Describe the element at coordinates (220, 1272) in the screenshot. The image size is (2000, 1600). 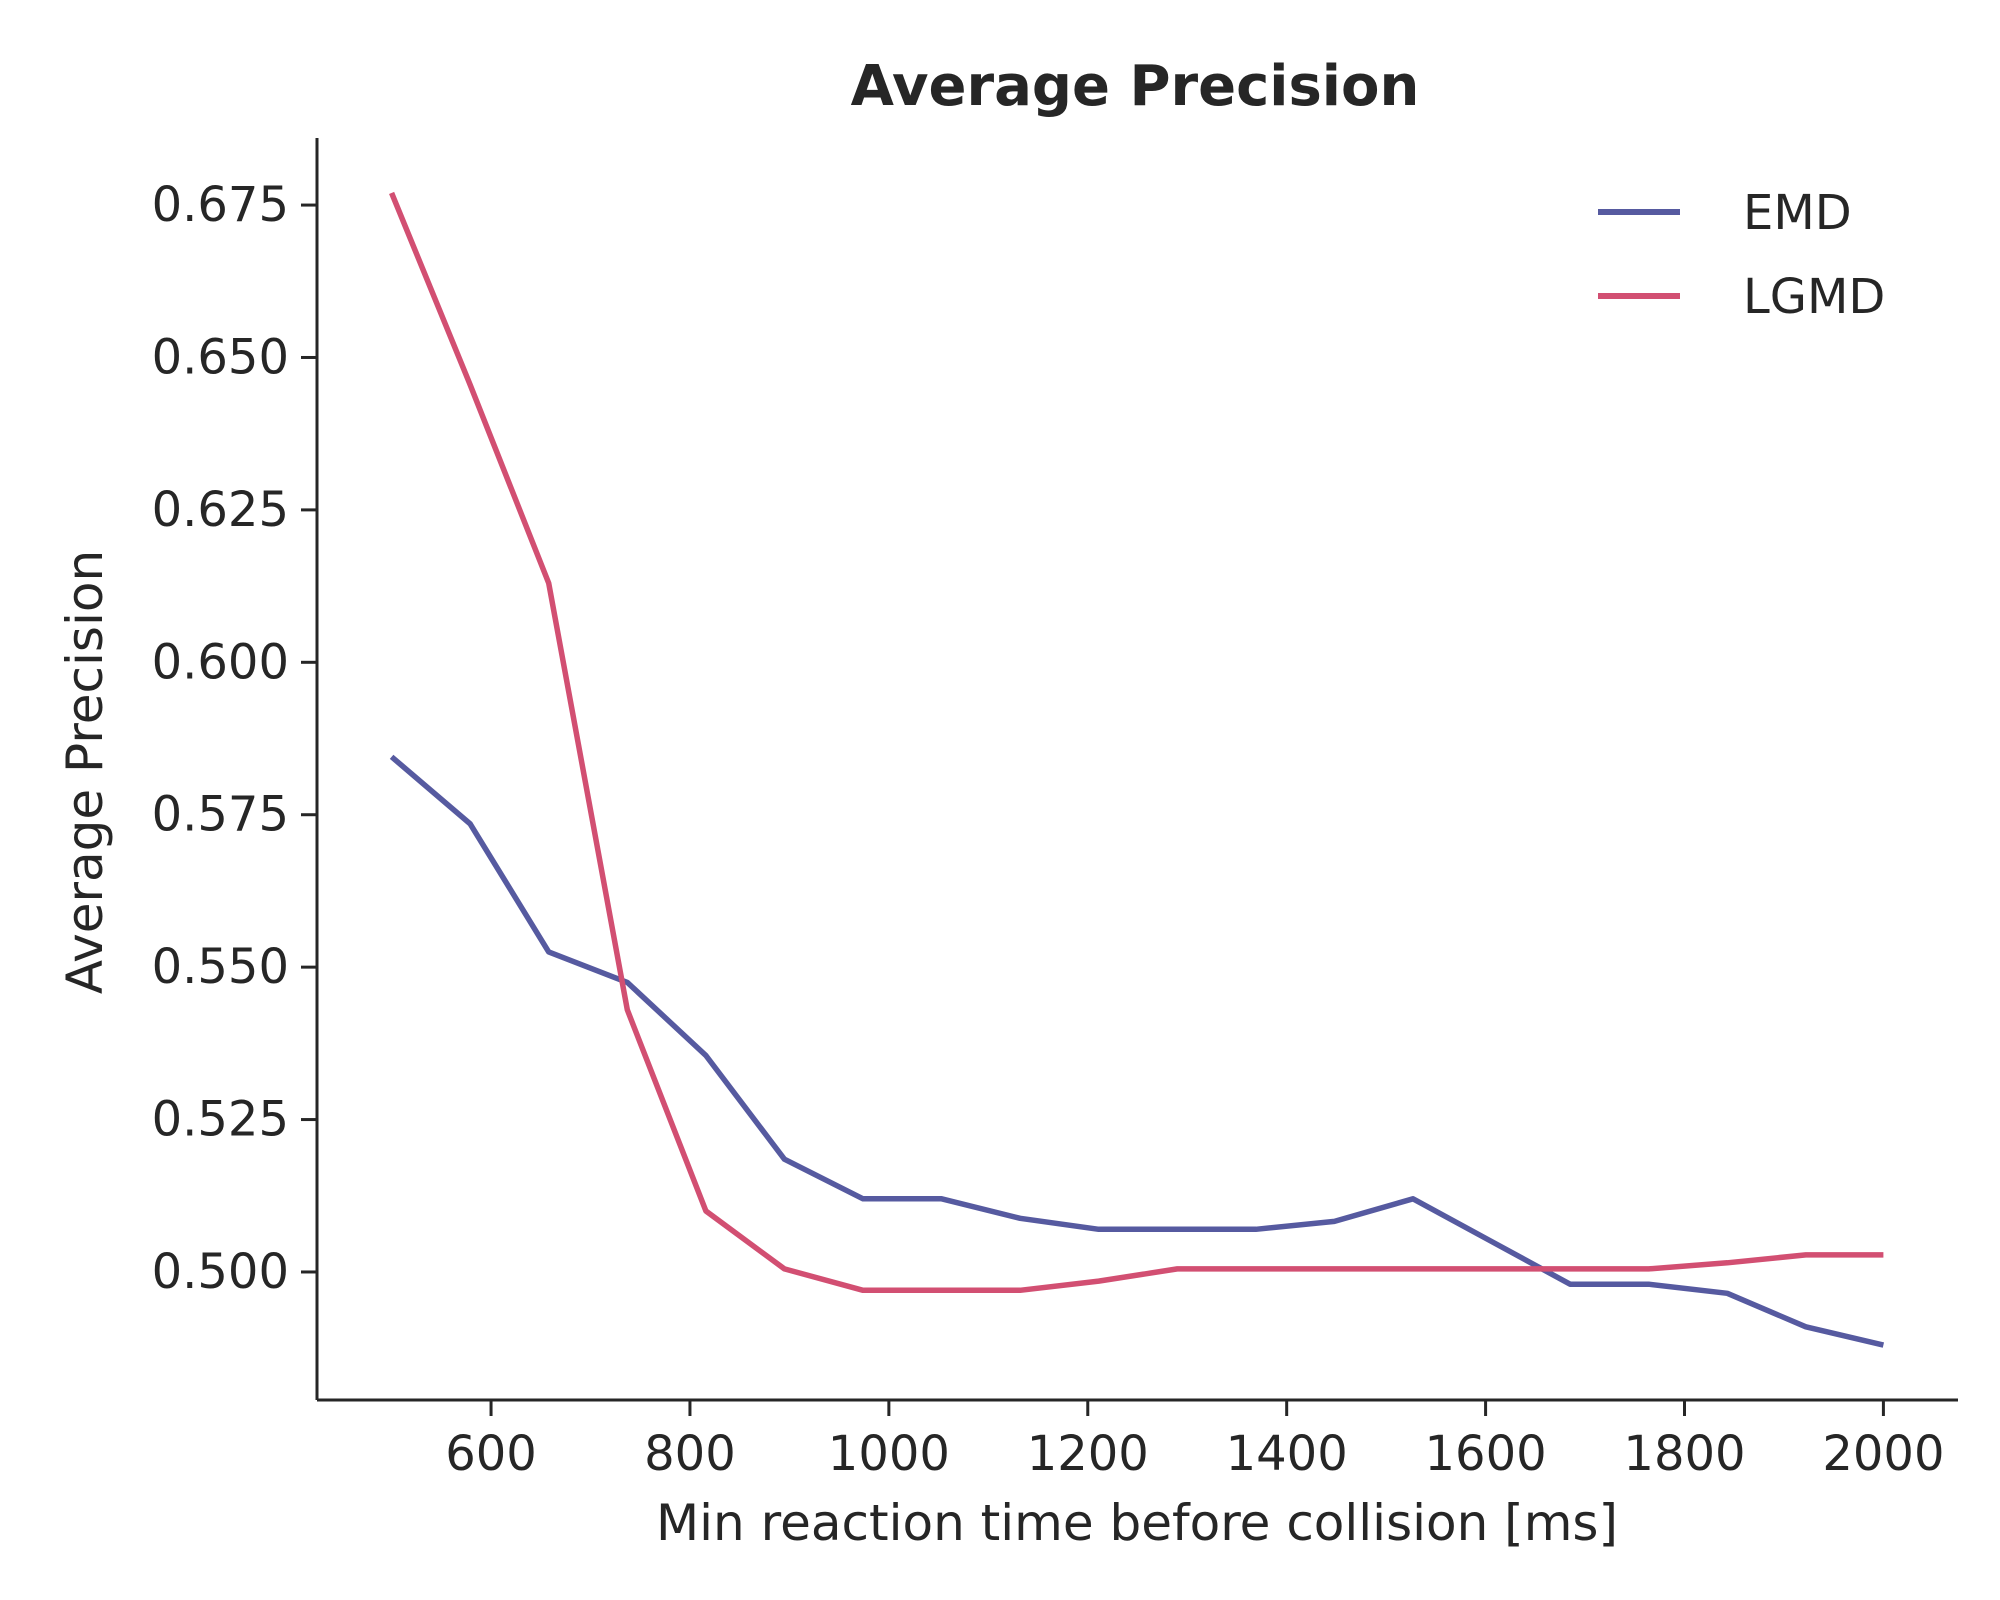
I see `y-tick-label: 0.500` at that location.